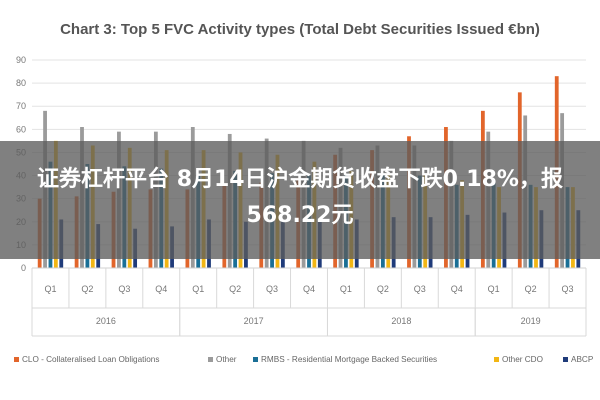 Image resolution: width=600 pixels, height=400 pixels. Describe the element at coordinates (90, 359) in the screenshot. I see `legend-label: CLO - Collateralised Loan Obligations` at that location.